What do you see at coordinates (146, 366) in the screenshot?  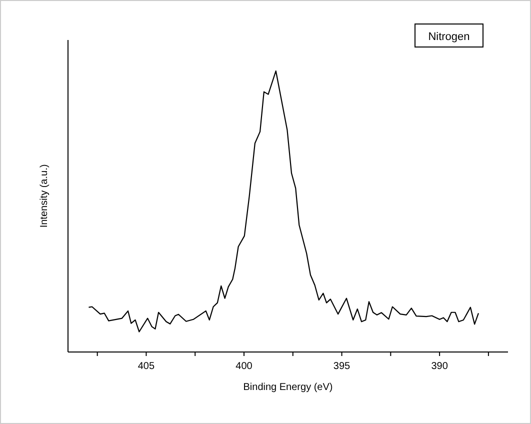 I see `x-tick-label: 405` at bounding box center [146, 366].